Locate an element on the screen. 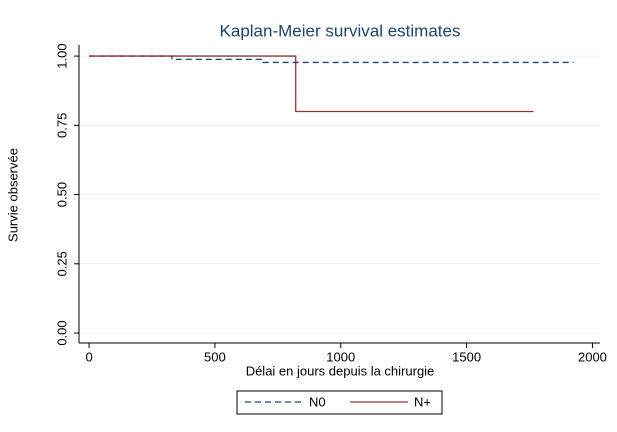 Image resolution: width=617 pixels, height=432 pixels. y-tick-label: 1.00 is located at coordinates (61, 55).